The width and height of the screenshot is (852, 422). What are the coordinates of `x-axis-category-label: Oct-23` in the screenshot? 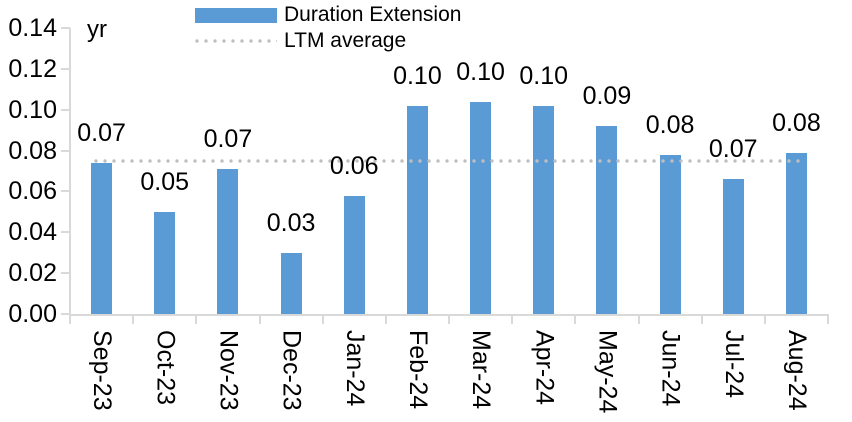 It's located at (165, 368).